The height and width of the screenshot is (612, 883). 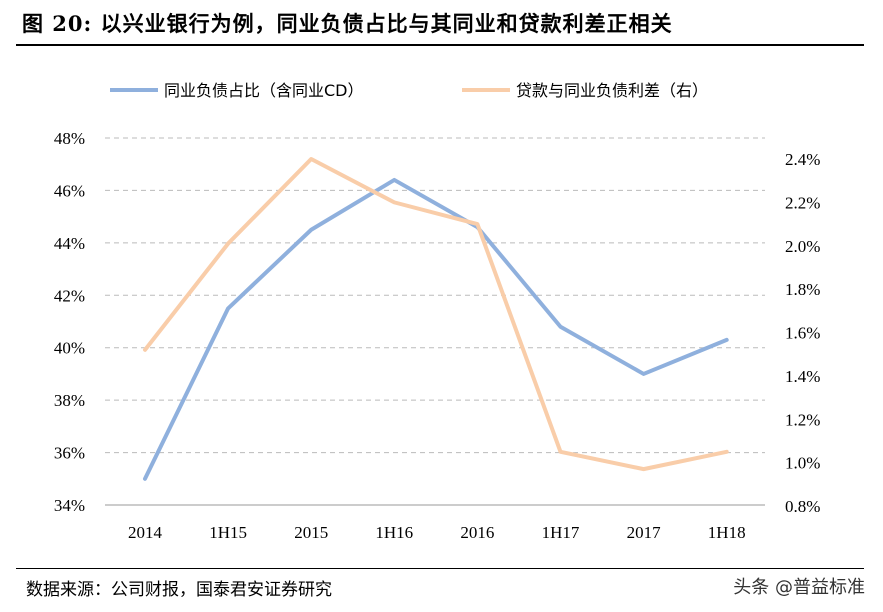 I want to click on title-divider, so click(x=440, y=45).